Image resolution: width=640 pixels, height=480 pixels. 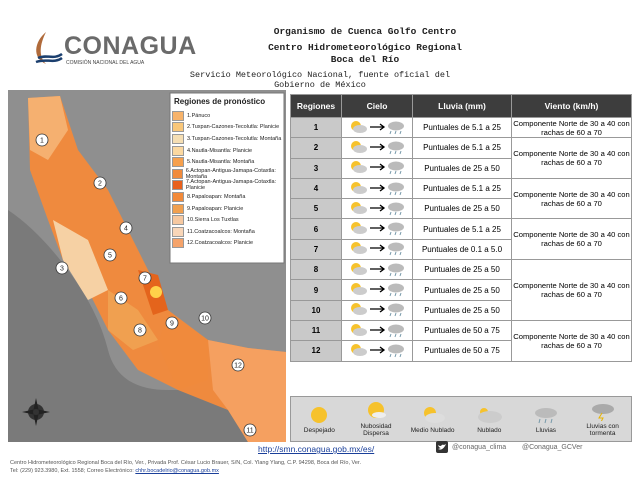 What do you see at coordinates (316, 168) in the screenshot?
I see `region-cell: 3` at bounding box center [316, 168].